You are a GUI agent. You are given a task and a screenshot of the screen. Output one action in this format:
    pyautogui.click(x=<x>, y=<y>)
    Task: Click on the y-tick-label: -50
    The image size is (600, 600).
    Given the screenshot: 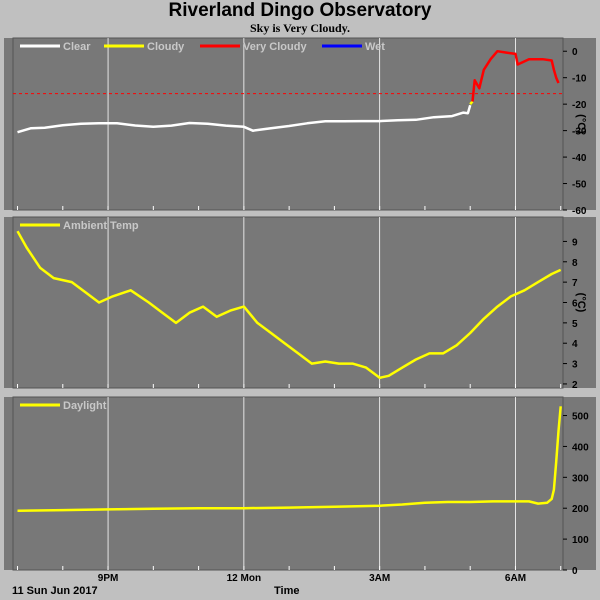 What is the action you would take?
    pyautogui.click(x=579, y=185)
    